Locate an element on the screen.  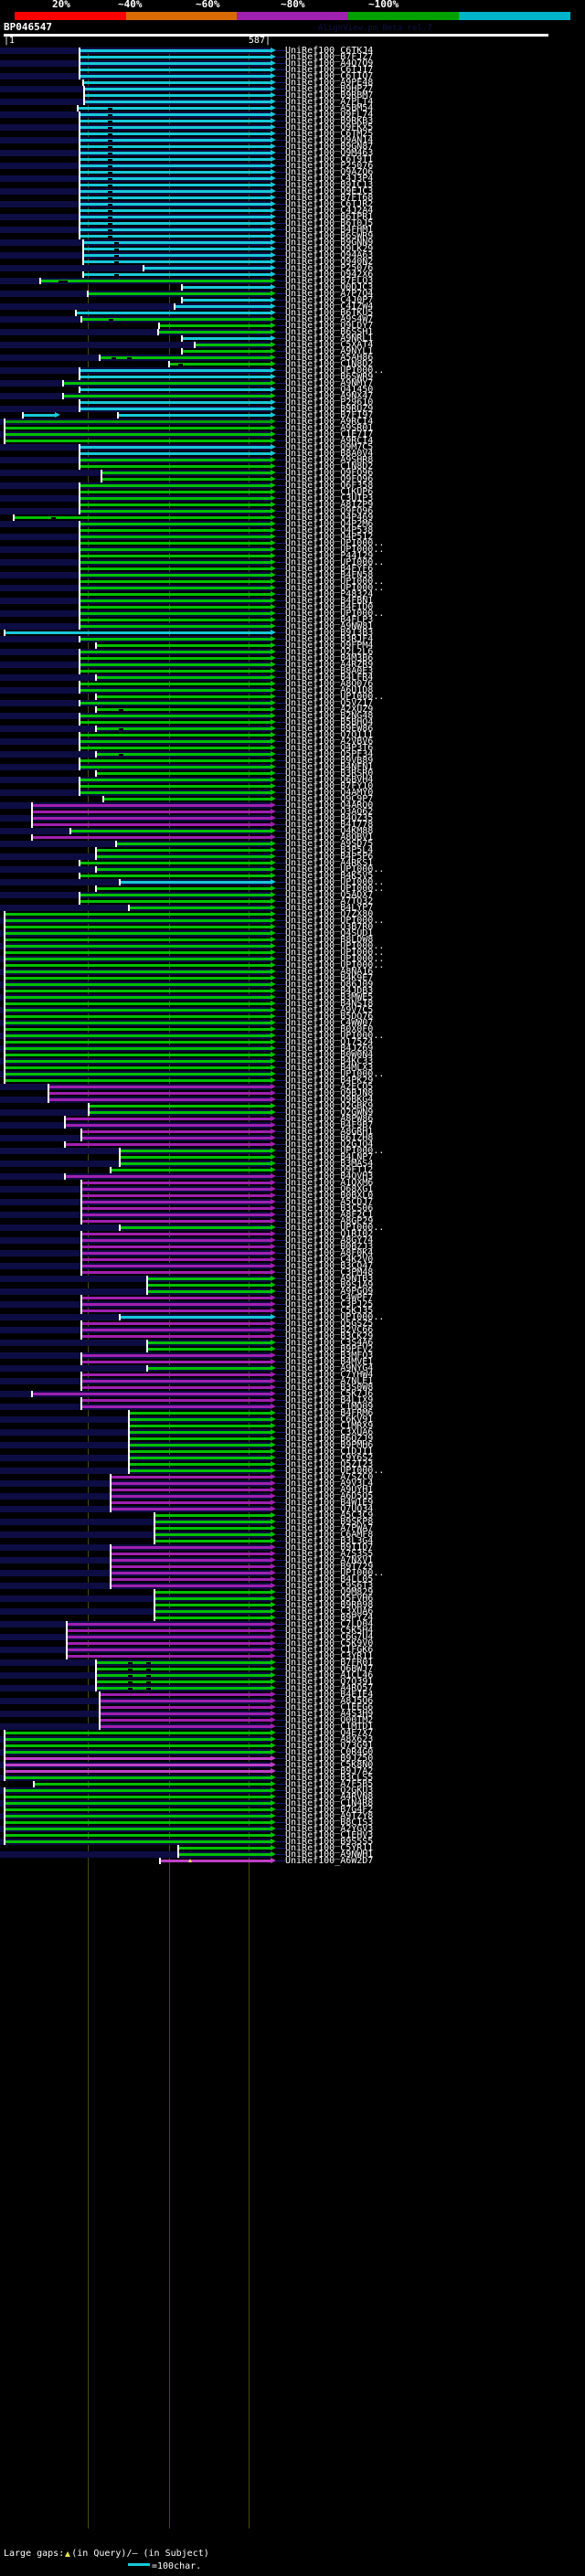
alignment-row: UniRef100_B9RUZ9 is located at coordinates (293, 409).